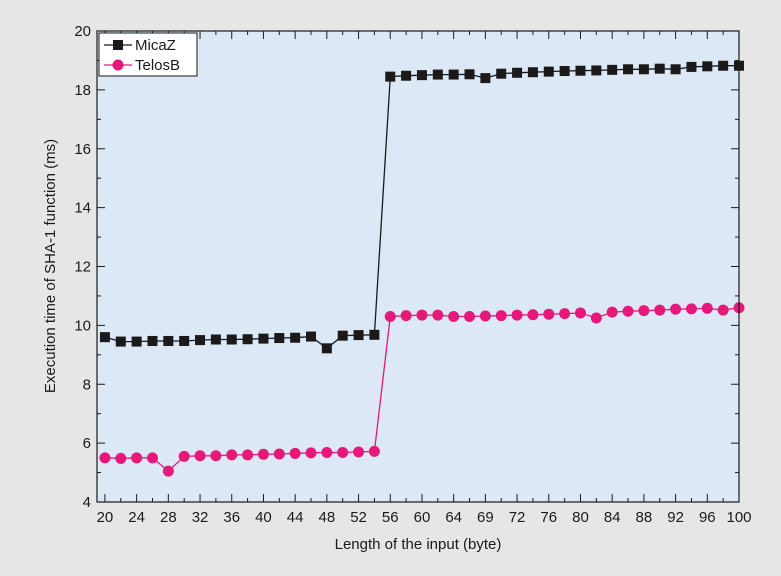  What do you see at coordinates (295, 517) in the screenshot?
I see `x-tick-label: 44` at bounding box center [295, 517].